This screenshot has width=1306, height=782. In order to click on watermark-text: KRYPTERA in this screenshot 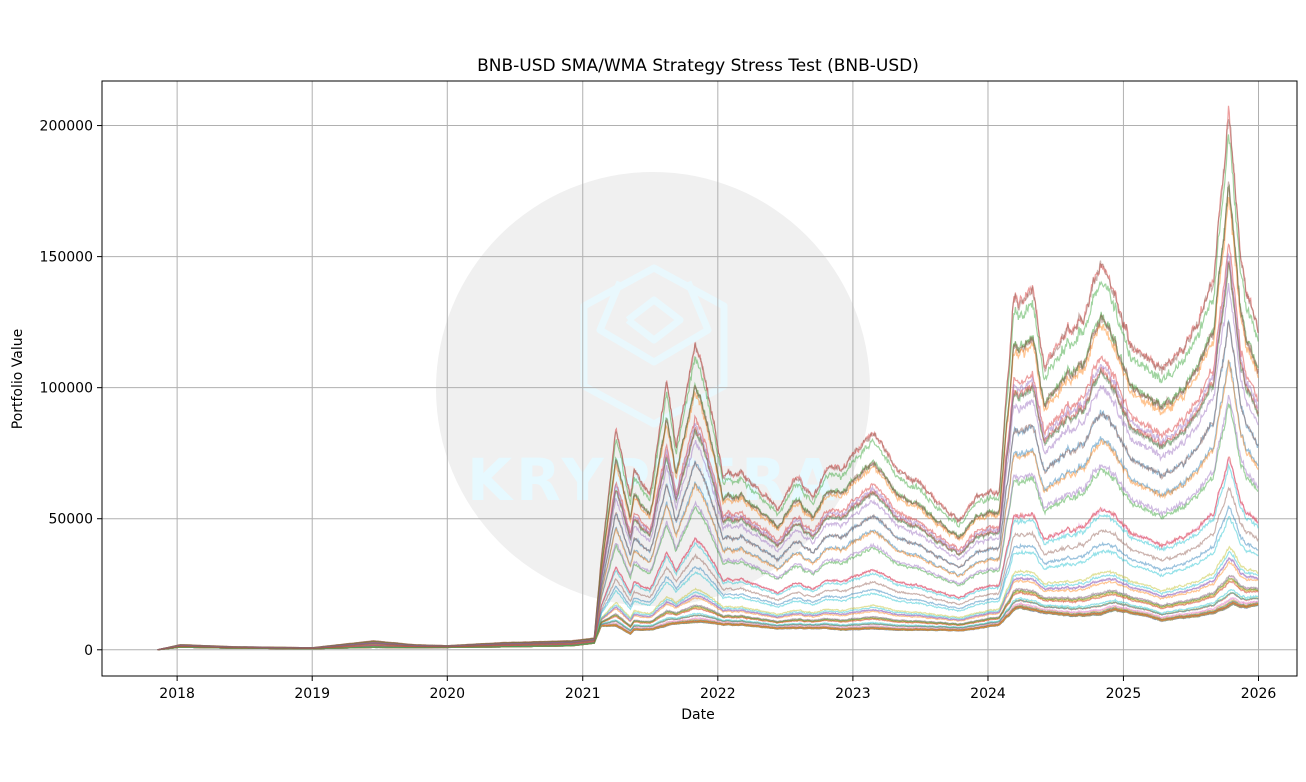, I will do `click(653, 480)`.